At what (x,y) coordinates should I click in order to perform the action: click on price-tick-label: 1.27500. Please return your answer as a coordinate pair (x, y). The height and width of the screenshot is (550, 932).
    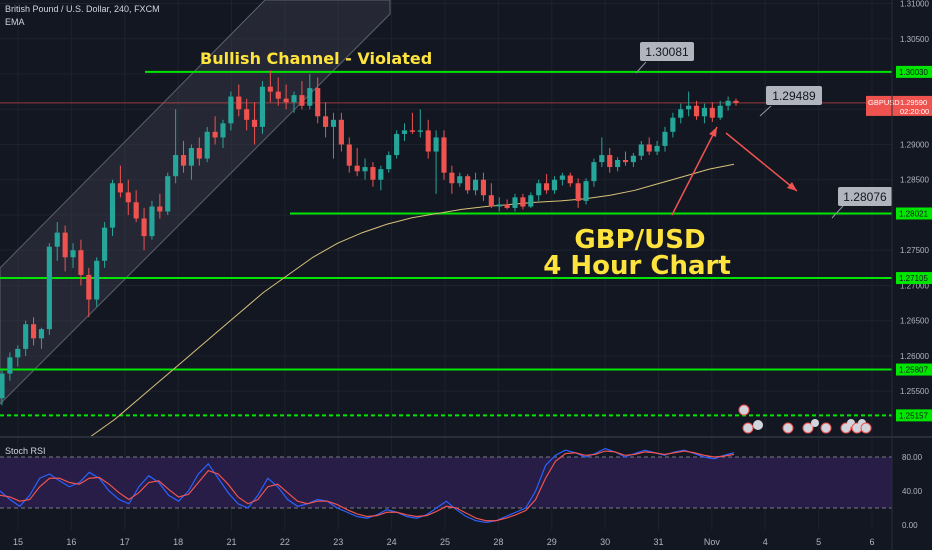
    Looking at the image, I should click on (914, 250).